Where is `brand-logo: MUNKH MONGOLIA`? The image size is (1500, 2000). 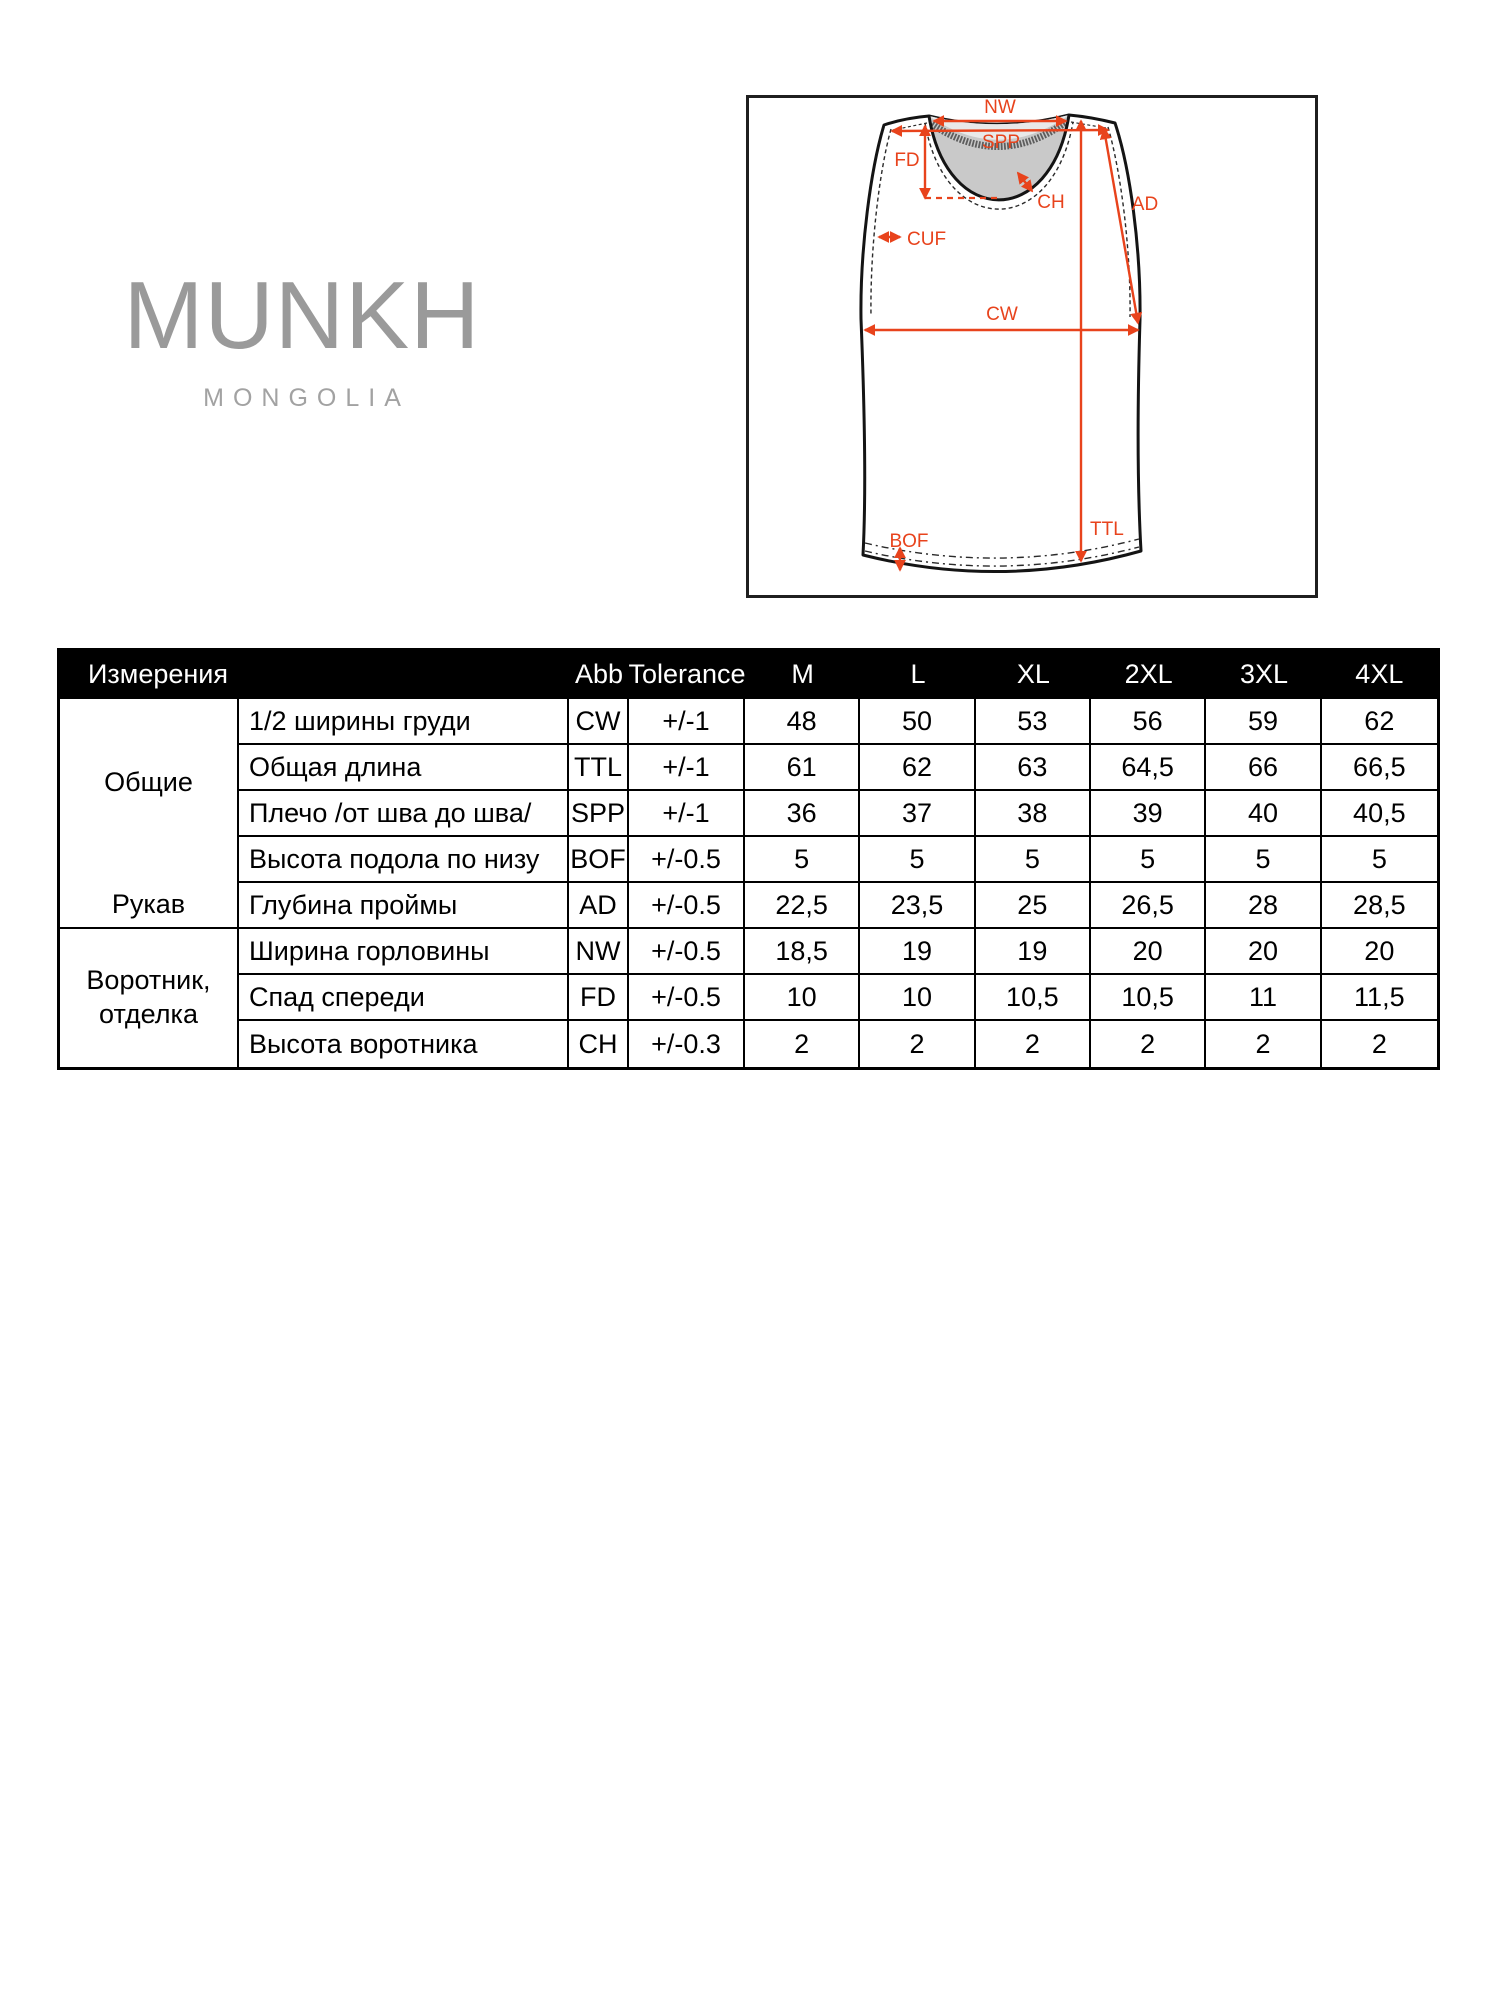
brand-logo: MUNKH MONGOLIA is located at coordinates (302, 340).